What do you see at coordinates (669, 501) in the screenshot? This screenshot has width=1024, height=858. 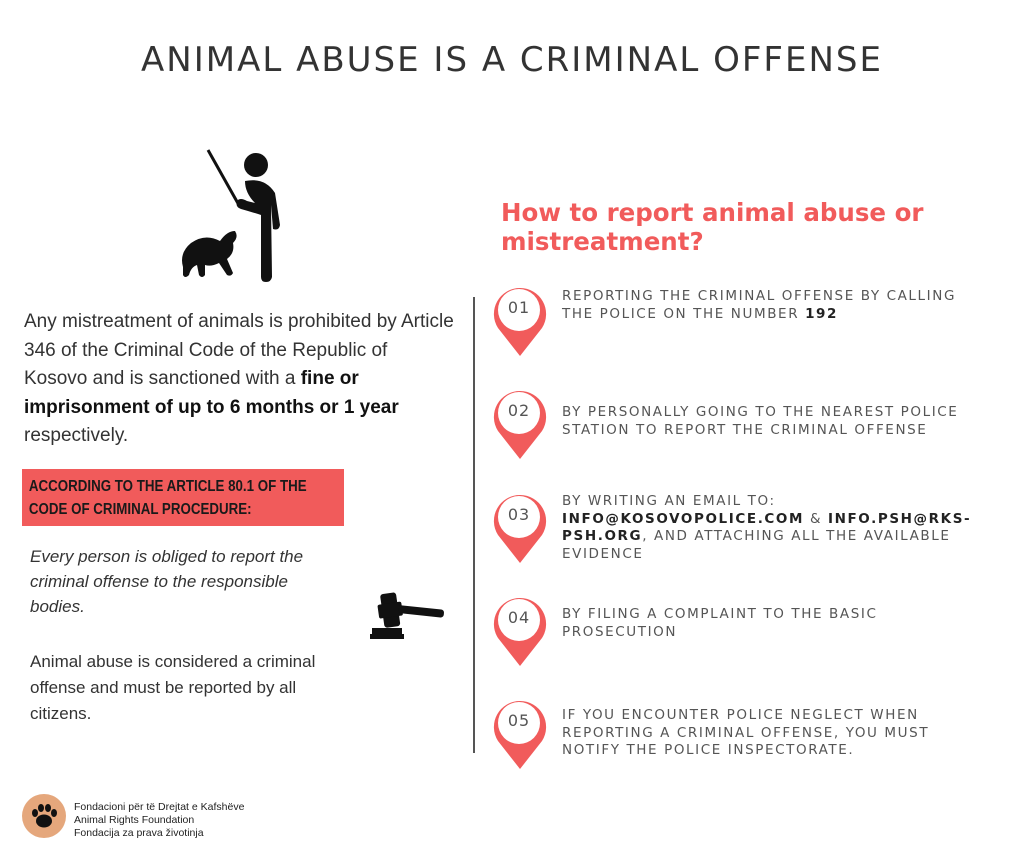 I see `step-text-pre: By writing an email to:` at bounding box center [669, 501].